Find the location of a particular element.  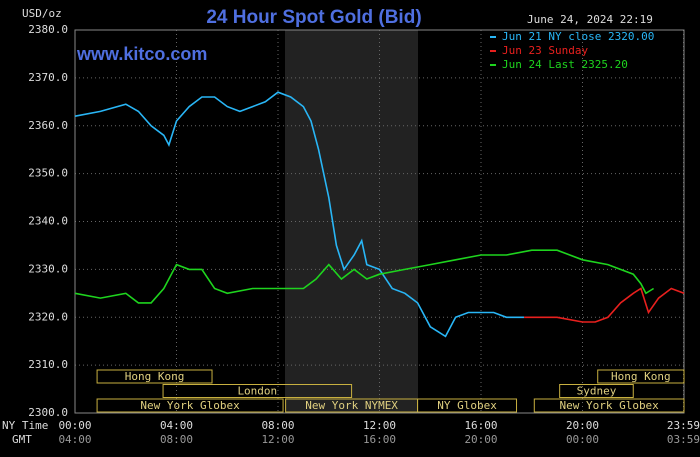

y-tick-label: 2340.0 is located at coordinates (48, 221).